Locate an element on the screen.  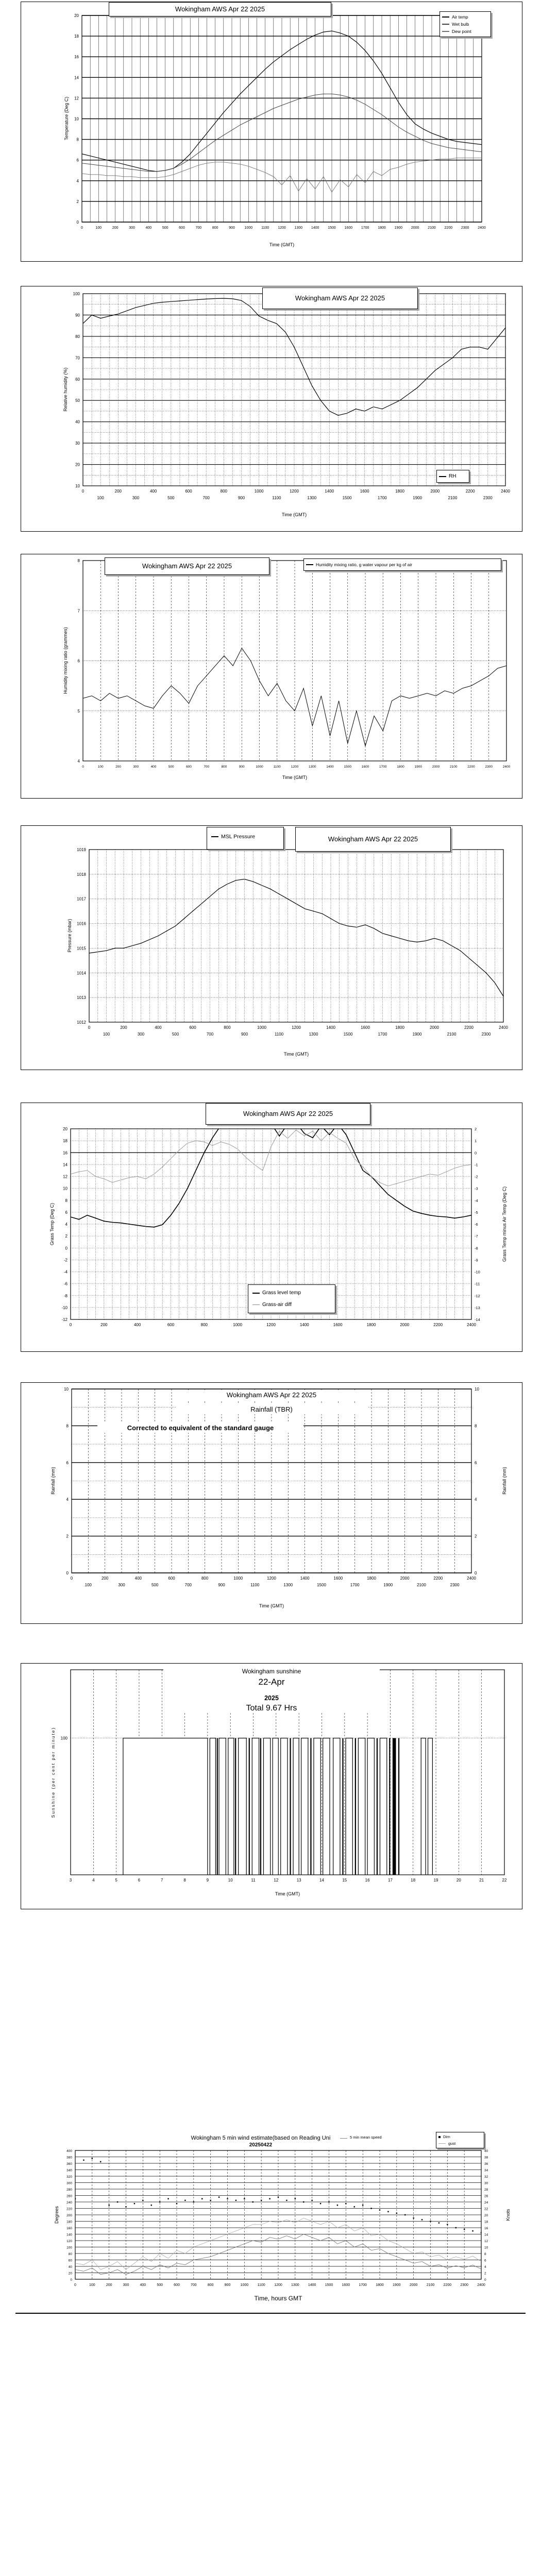
svg-text: -6 is located at coordinates (477, 1224).